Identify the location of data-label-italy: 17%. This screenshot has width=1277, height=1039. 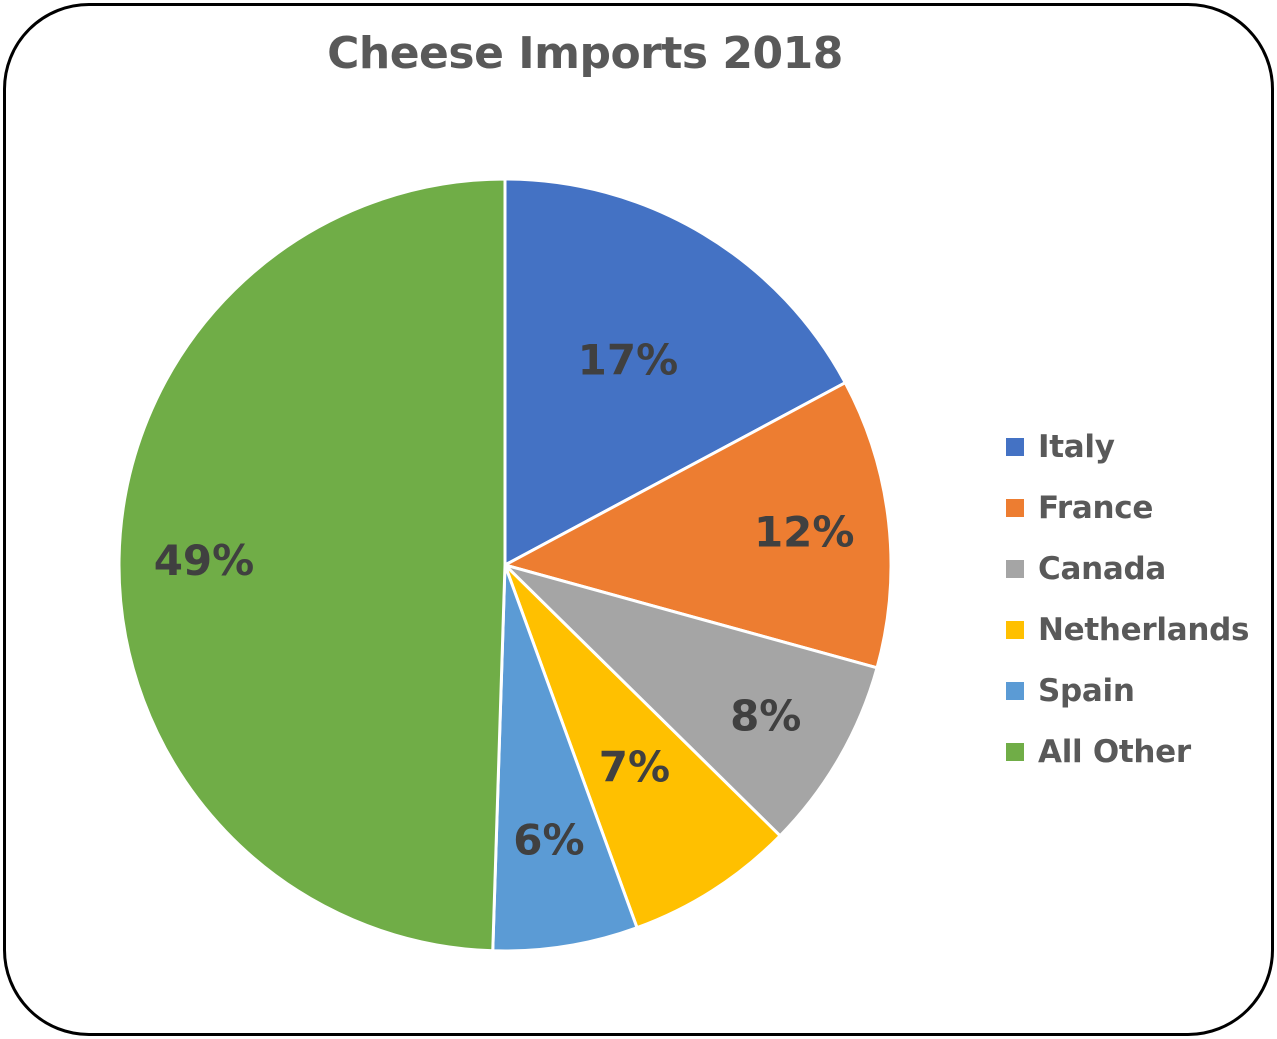
(628, 360).